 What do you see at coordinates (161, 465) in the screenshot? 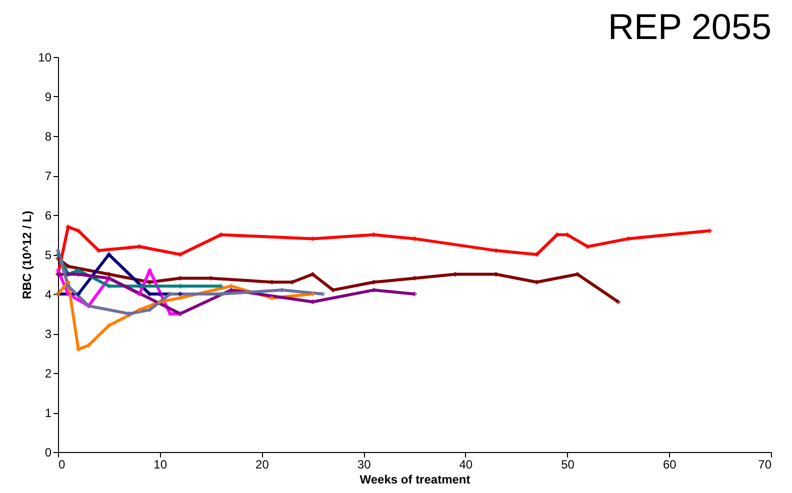
I see `x-tick-label: 10` at bounding box center [161, 465].